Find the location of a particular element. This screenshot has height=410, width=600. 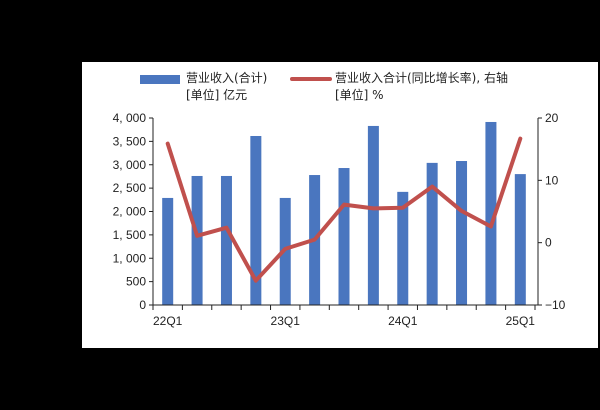

y-left-tick-label: 500 is located at coordinates (136, 282).